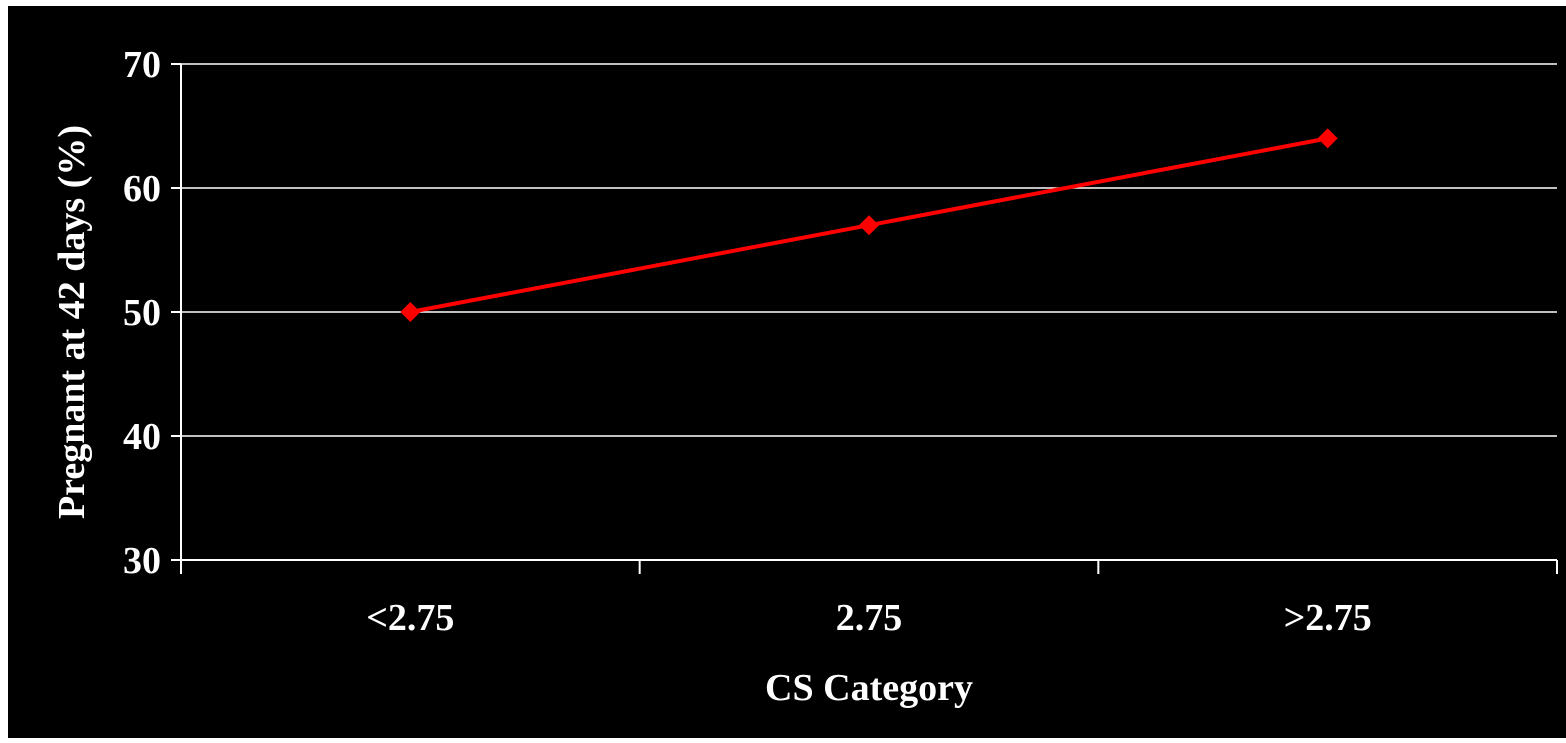  Describe the element at coordinates (142, 65) in the screenshot. I see `y-tick-label: 70` at that location.